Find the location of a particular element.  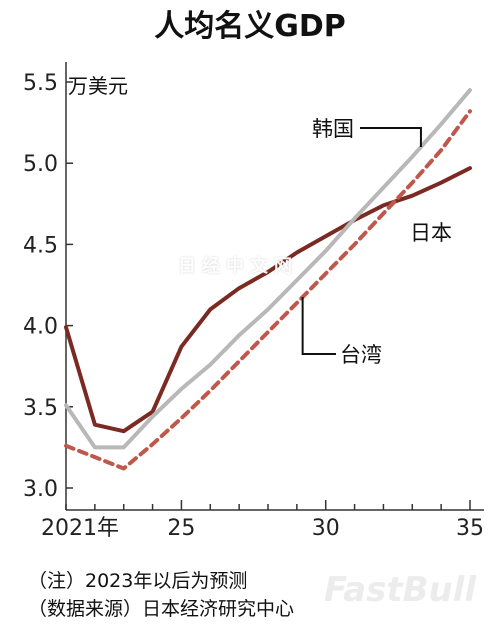

taiwan-label: 台湾 is located at coordinates (361, 355).